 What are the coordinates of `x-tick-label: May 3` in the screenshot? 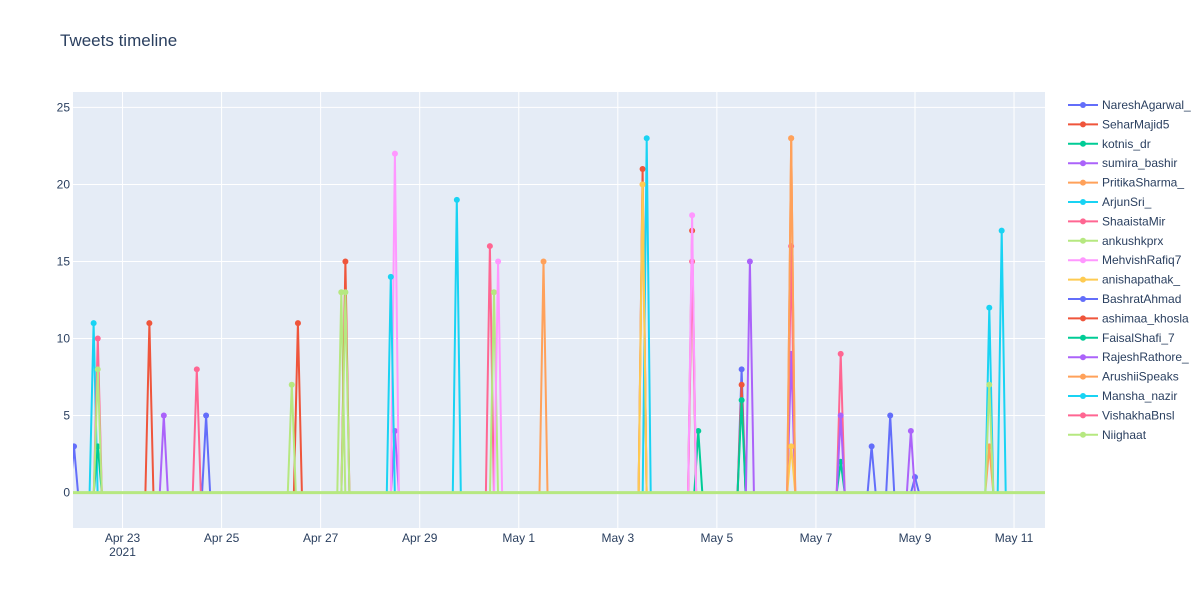 It's located at (617, 538).